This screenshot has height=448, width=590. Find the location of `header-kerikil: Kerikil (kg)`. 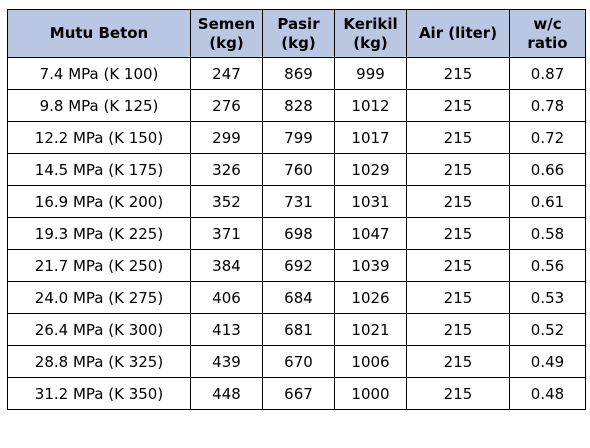

header-kerikil: Kerikil (kg) is located at coordinates (370, 33).